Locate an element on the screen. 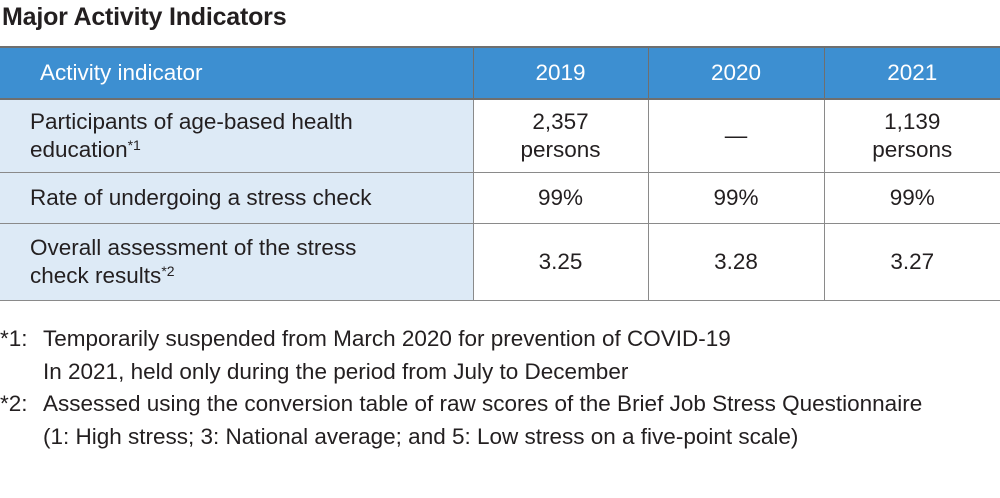 This screenshot has height=498, width=1000. cell-2020: 99% is located at coordinates (735, 198).